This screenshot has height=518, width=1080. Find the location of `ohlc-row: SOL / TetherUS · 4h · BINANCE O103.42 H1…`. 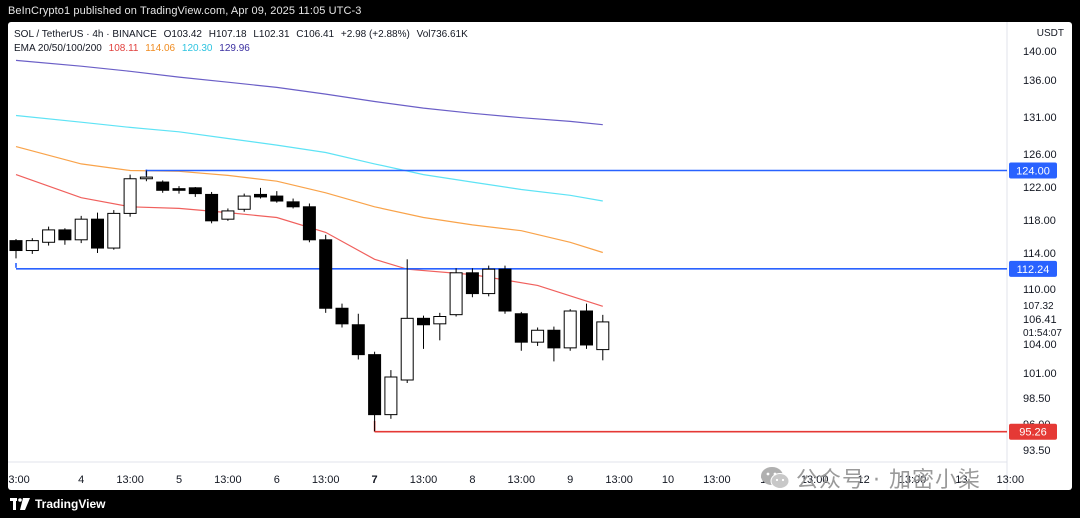

ohlc-row: SOL / TetherUS · 4h · BINANCE O103.42 H1… is located at coordinates (243, 35).